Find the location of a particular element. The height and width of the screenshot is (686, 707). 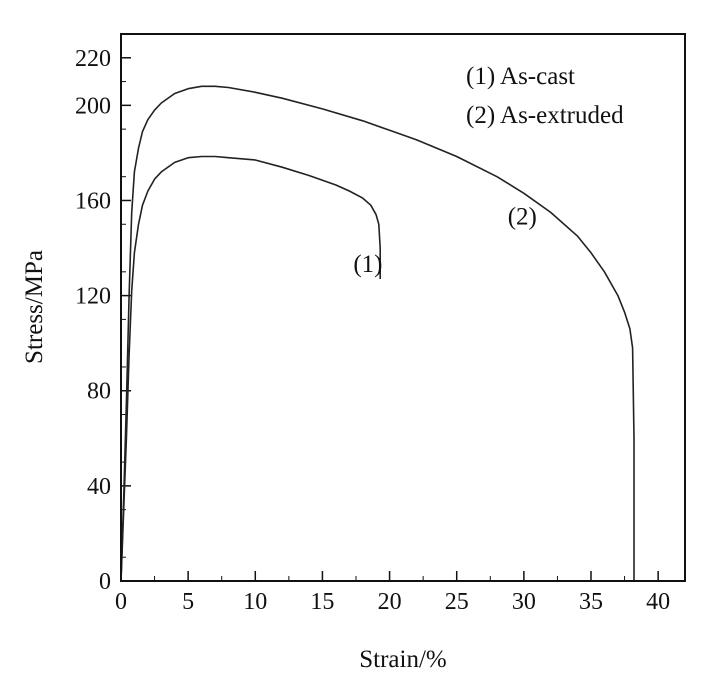

x-tick-label: 35 is located at coordinates (591, 602).